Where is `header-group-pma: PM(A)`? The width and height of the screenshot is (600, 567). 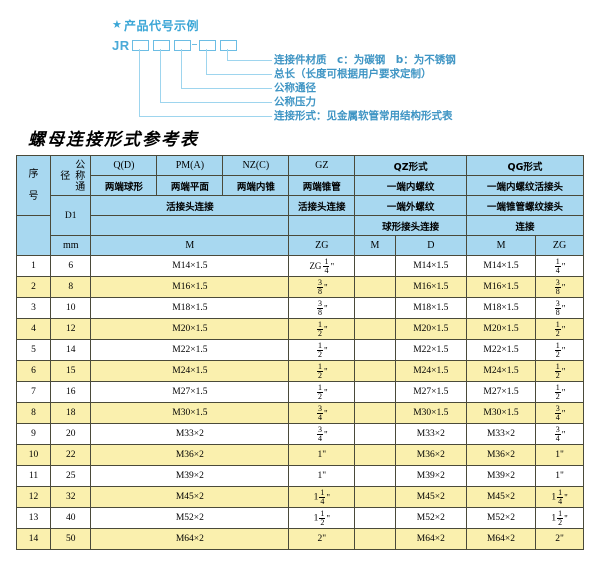
header-group-pma: PM(A) is located at coordinates (190, 165).